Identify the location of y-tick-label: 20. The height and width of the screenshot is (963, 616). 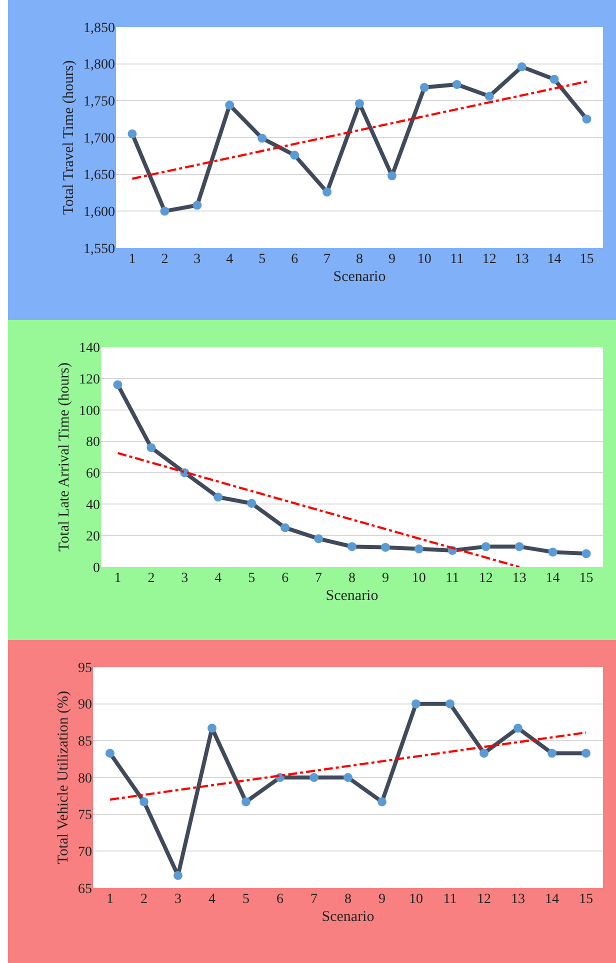
(93, 536).